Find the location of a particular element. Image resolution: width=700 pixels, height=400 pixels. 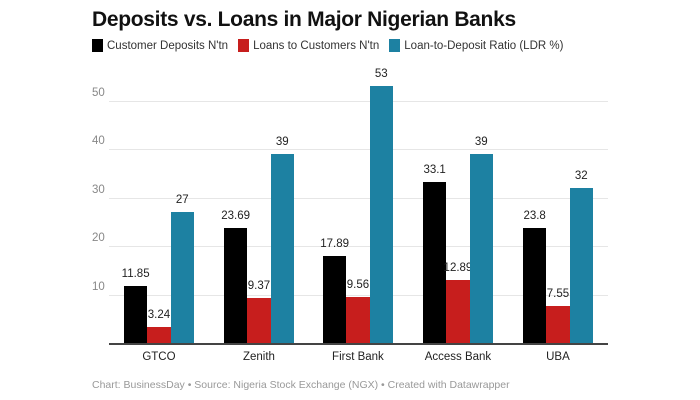

x-category-label: Access Bank is located at coordinates (458, 357).